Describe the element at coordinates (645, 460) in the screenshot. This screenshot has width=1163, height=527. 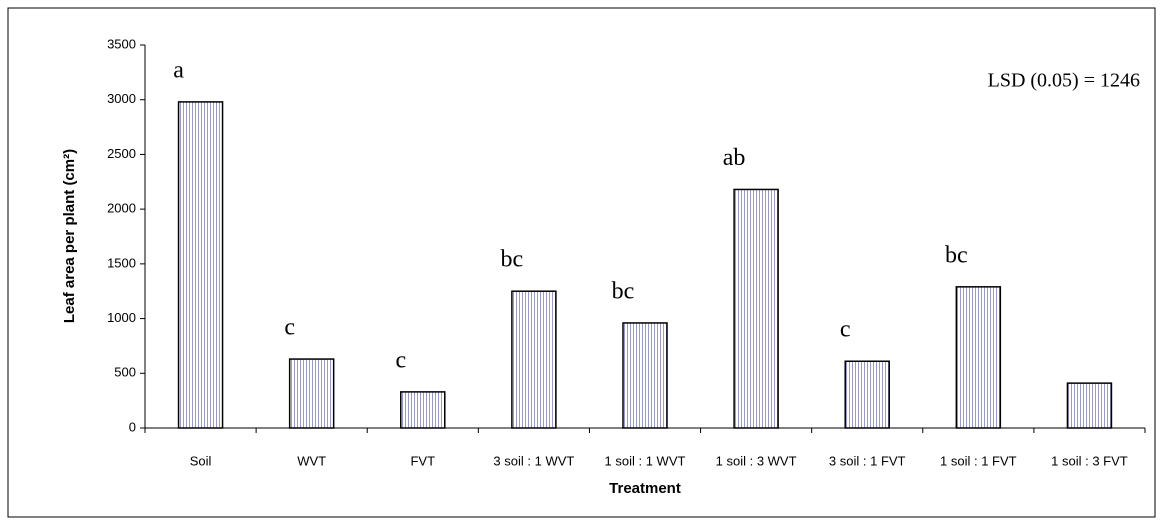
I see `x-tick-label: 1 soil : 1 WVT` at that location.